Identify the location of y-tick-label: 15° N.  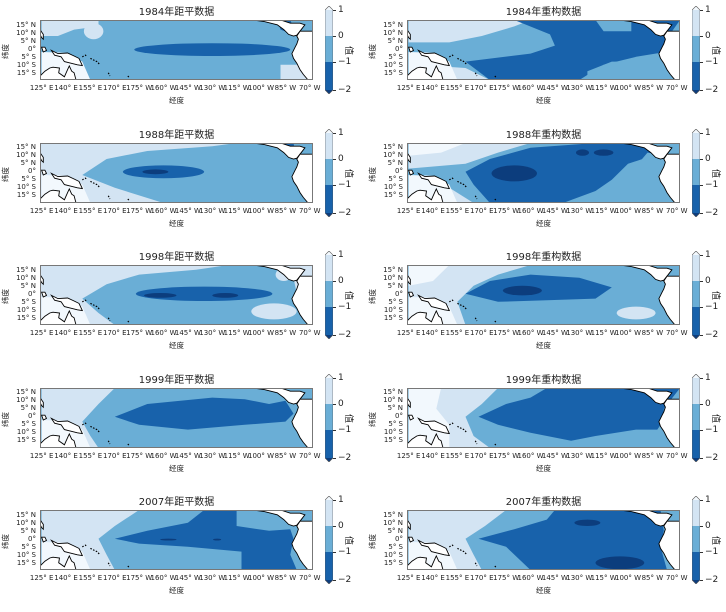
(393, 147).